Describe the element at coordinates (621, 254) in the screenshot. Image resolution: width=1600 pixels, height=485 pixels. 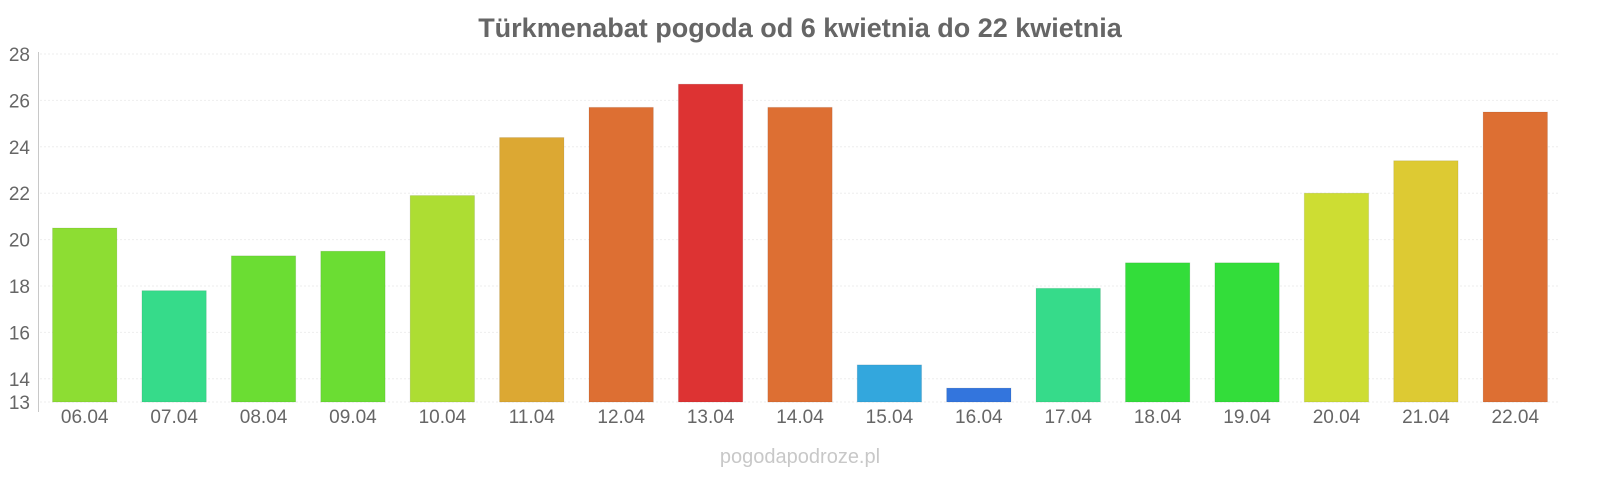
I see `bar-12.04` at that location.